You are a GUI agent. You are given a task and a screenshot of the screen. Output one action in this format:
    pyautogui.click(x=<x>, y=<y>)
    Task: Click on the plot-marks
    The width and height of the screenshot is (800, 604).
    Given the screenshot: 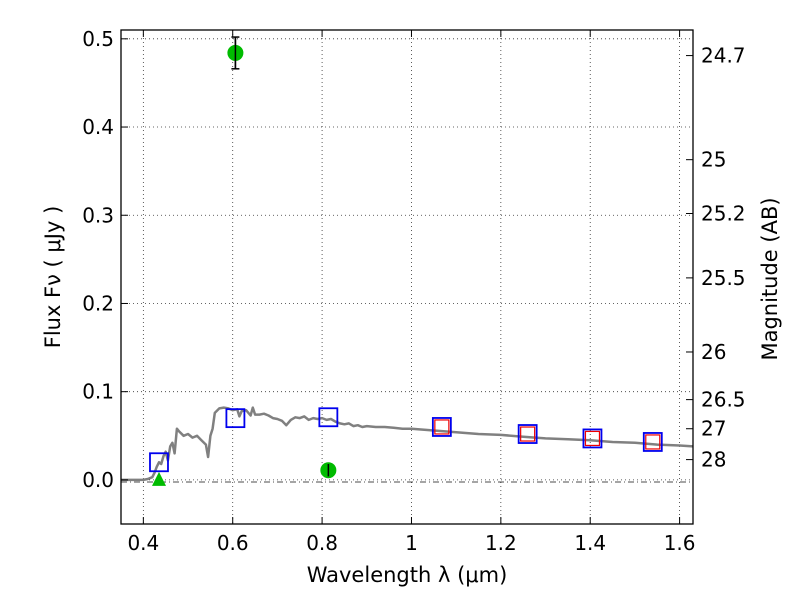 What is the action you would take?
    pyautogui.click(x=407, y=444)
    